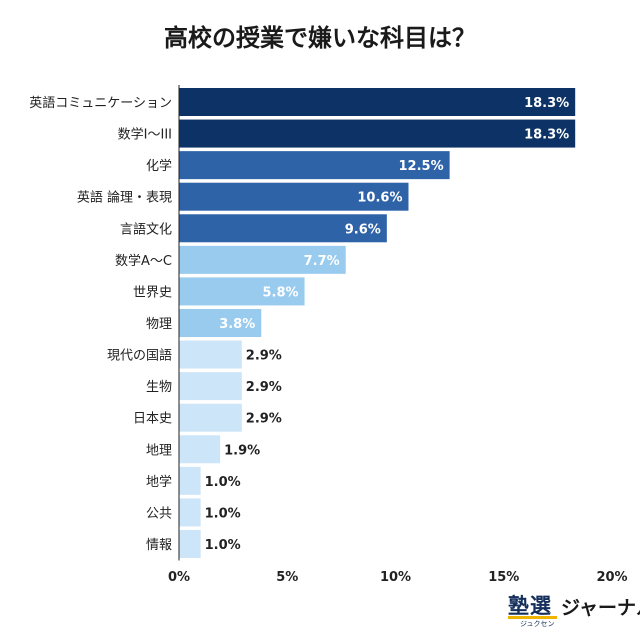  I want to click on x-tick-label-4: 20%, so click(611, 577).